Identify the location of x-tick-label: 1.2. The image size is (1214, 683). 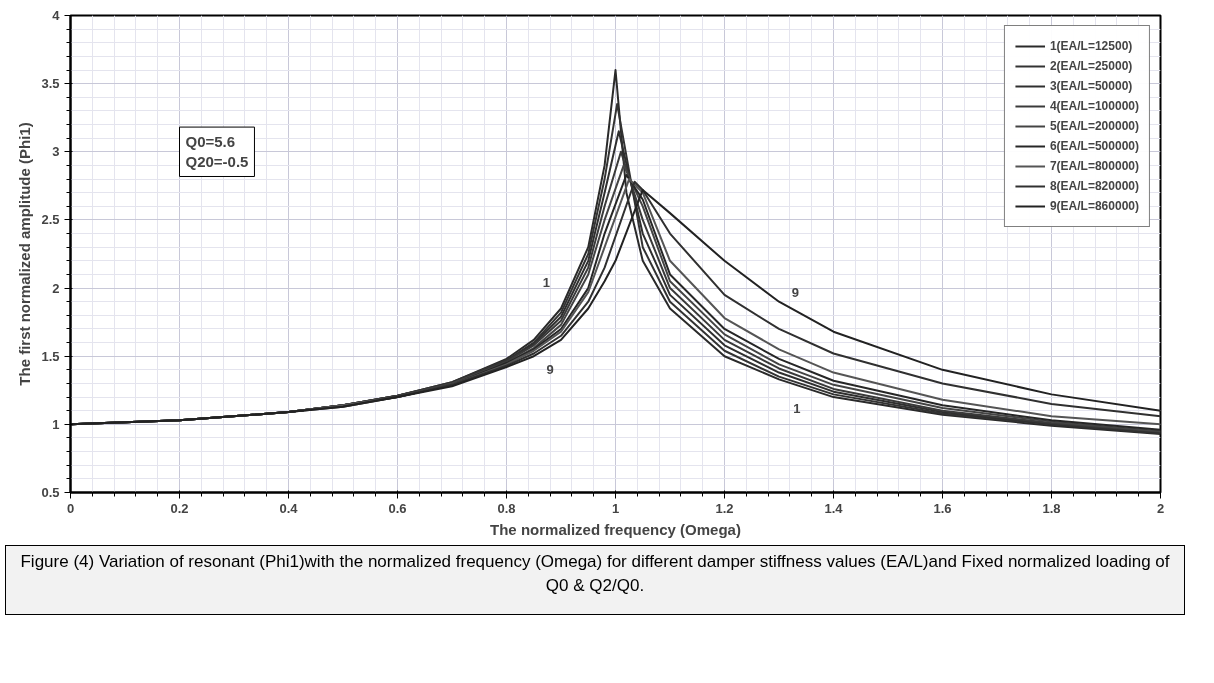
(724, 508).